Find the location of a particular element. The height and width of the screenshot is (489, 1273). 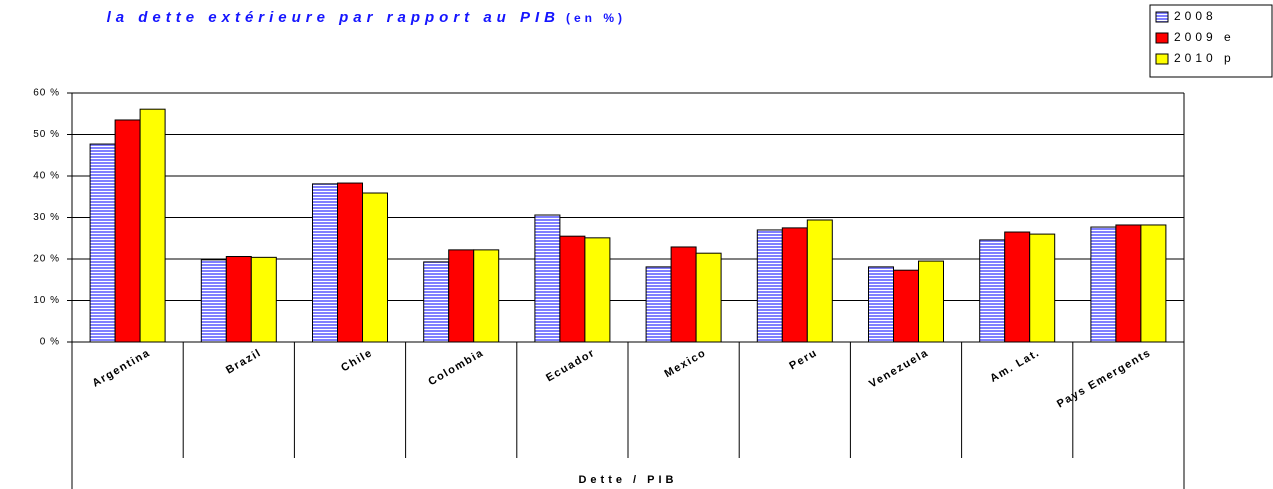

chart-title: la dette extérieure par rapport au PIB is located at coordinates (333, 17).